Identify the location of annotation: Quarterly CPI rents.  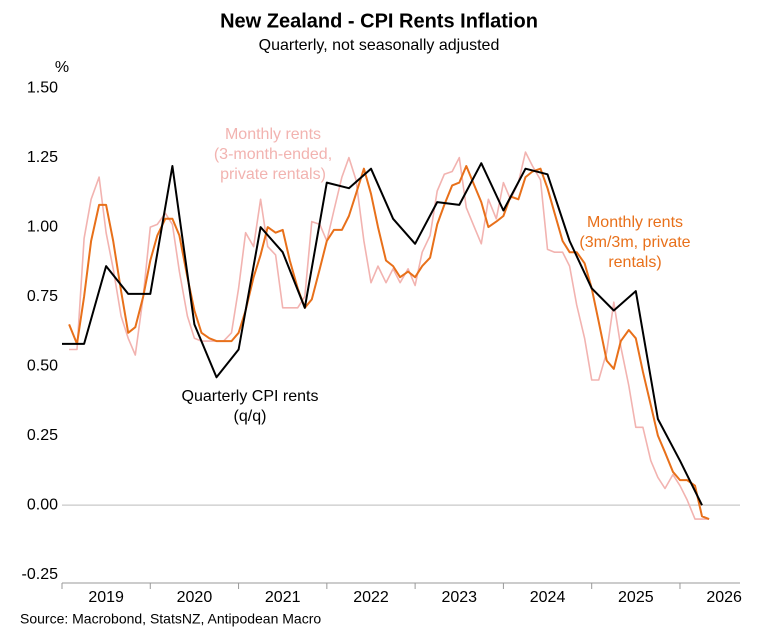
(250, 396).